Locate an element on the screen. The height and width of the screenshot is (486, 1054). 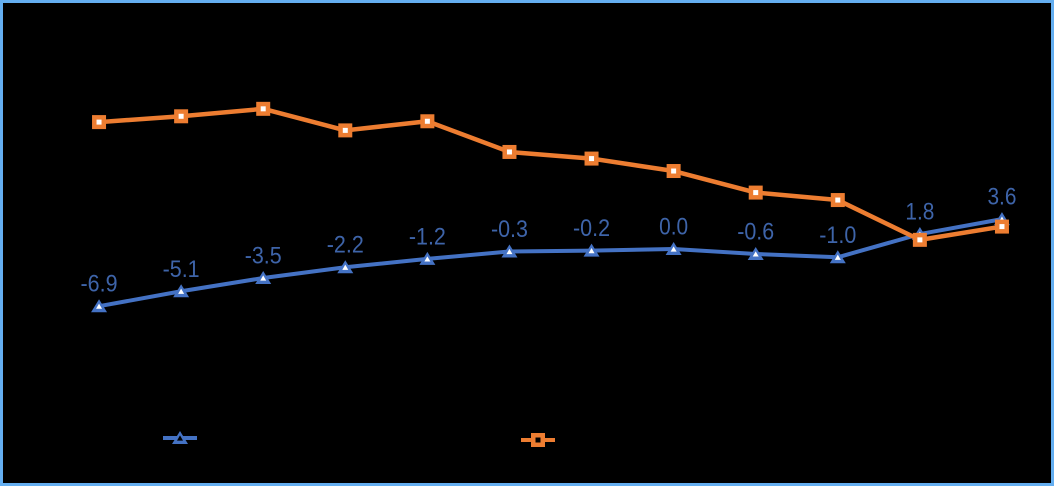
data-label: -5.1 is located at coordinates (181, 269).